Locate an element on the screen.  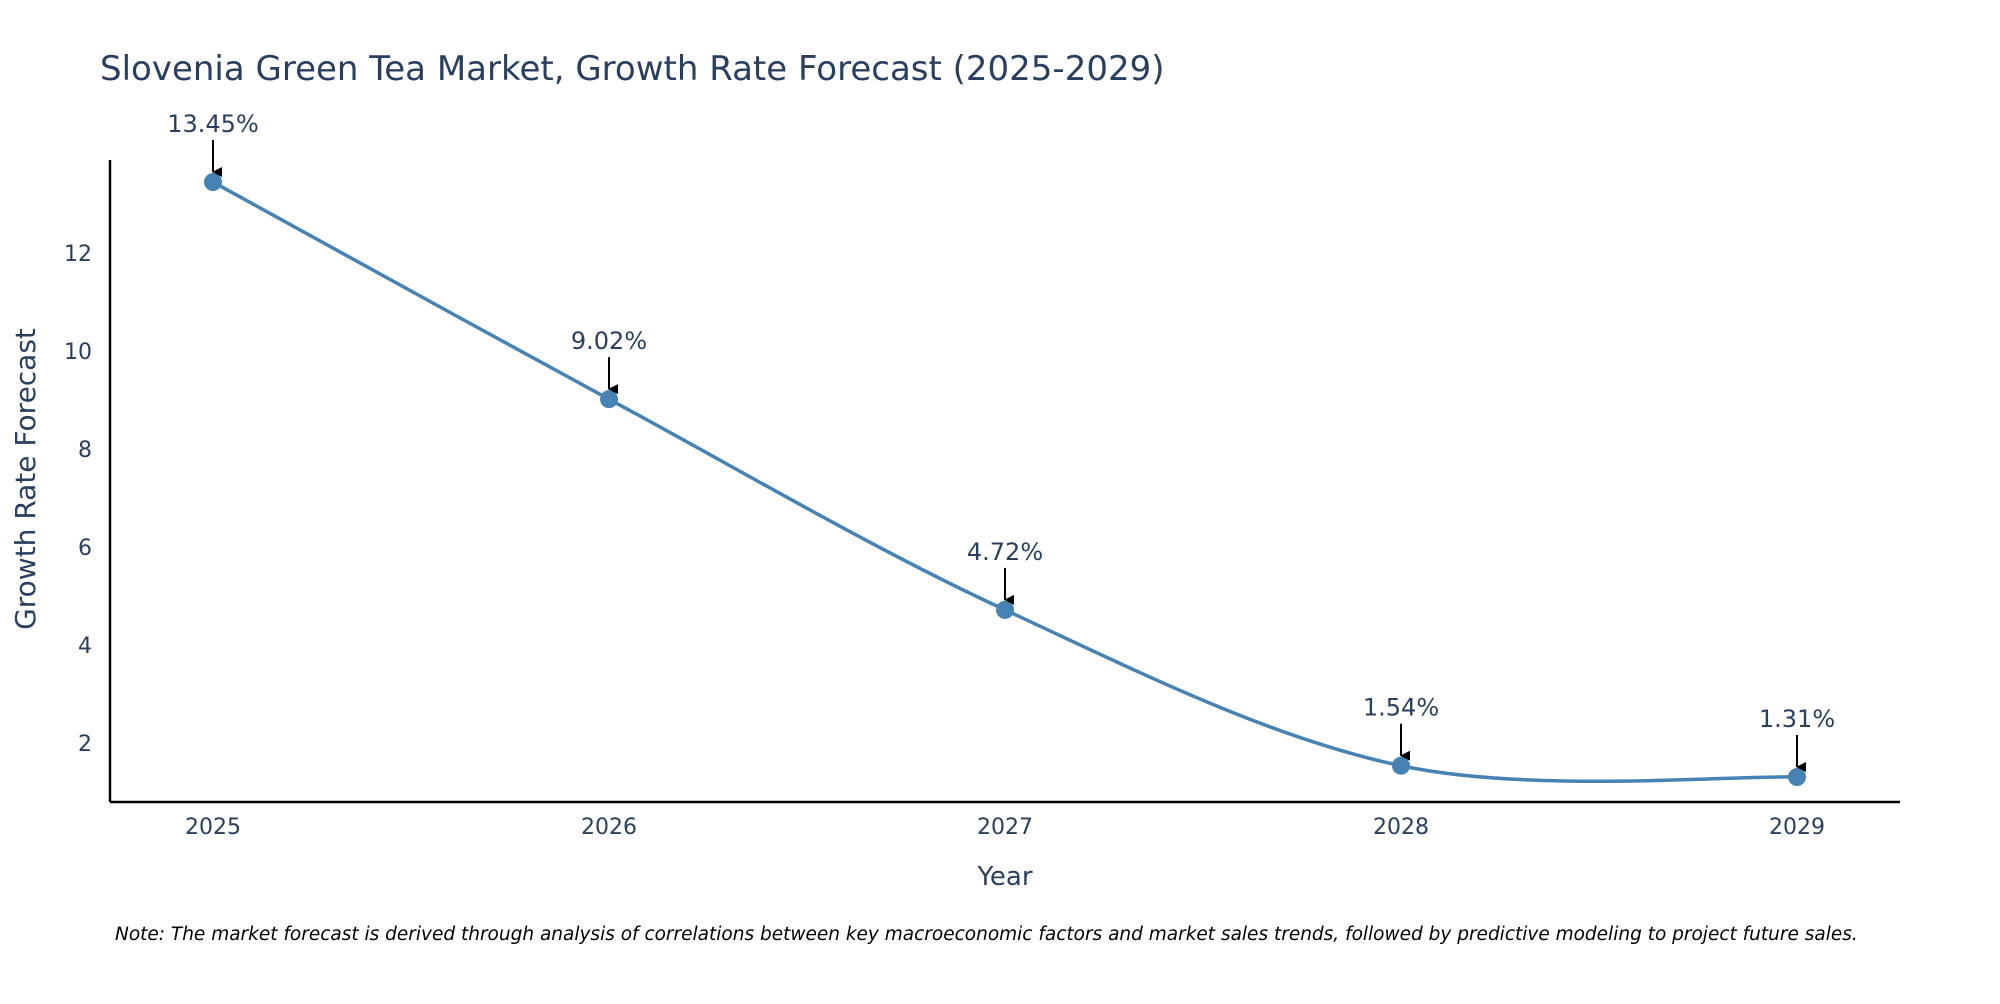
y-axis-title: Growth Rate Forecast is located at coordinates (25, 479).